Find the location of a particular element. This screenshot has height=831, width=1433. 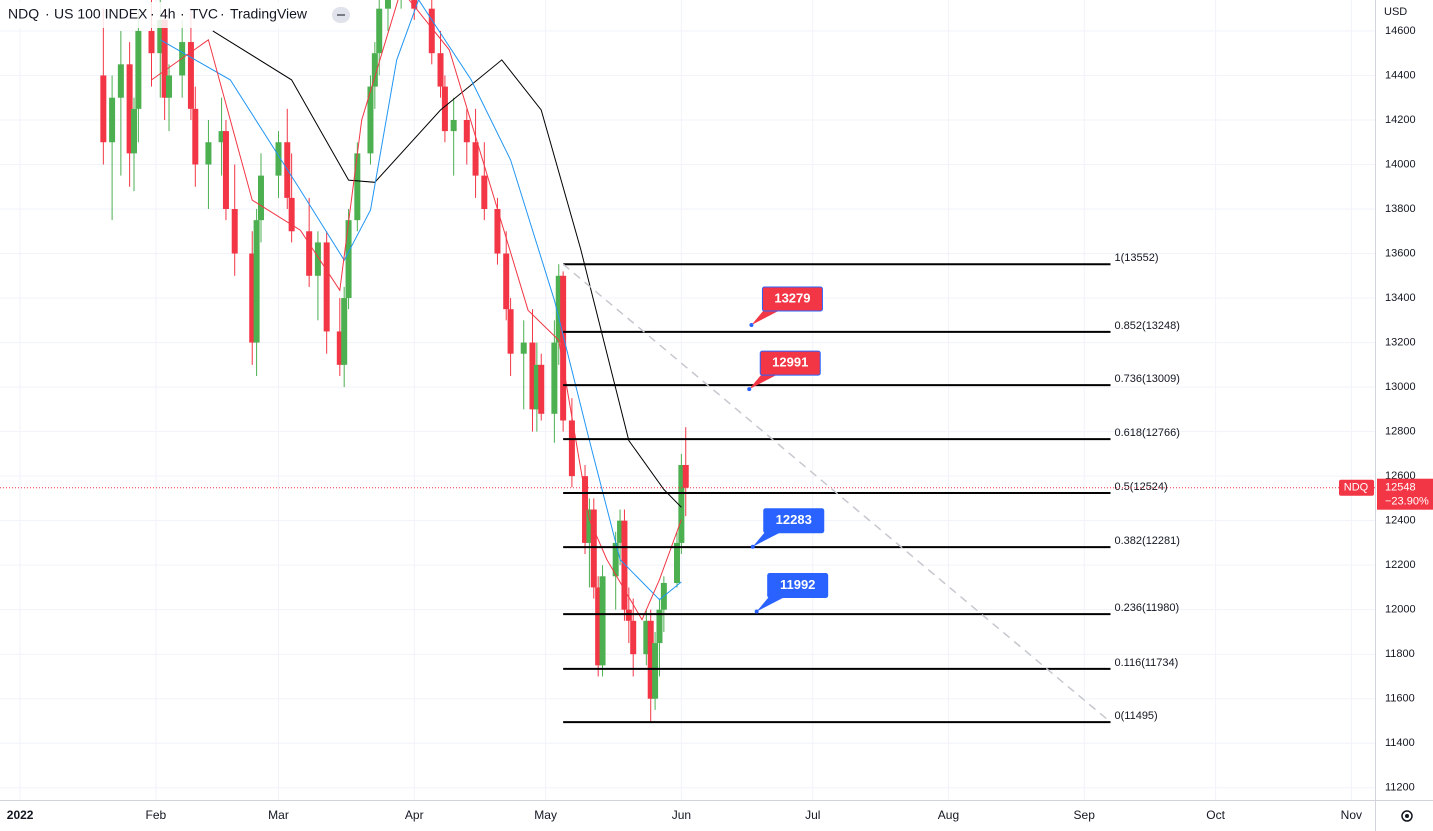

y-tick-label: 13400 is located at coordinates (1400, 298).